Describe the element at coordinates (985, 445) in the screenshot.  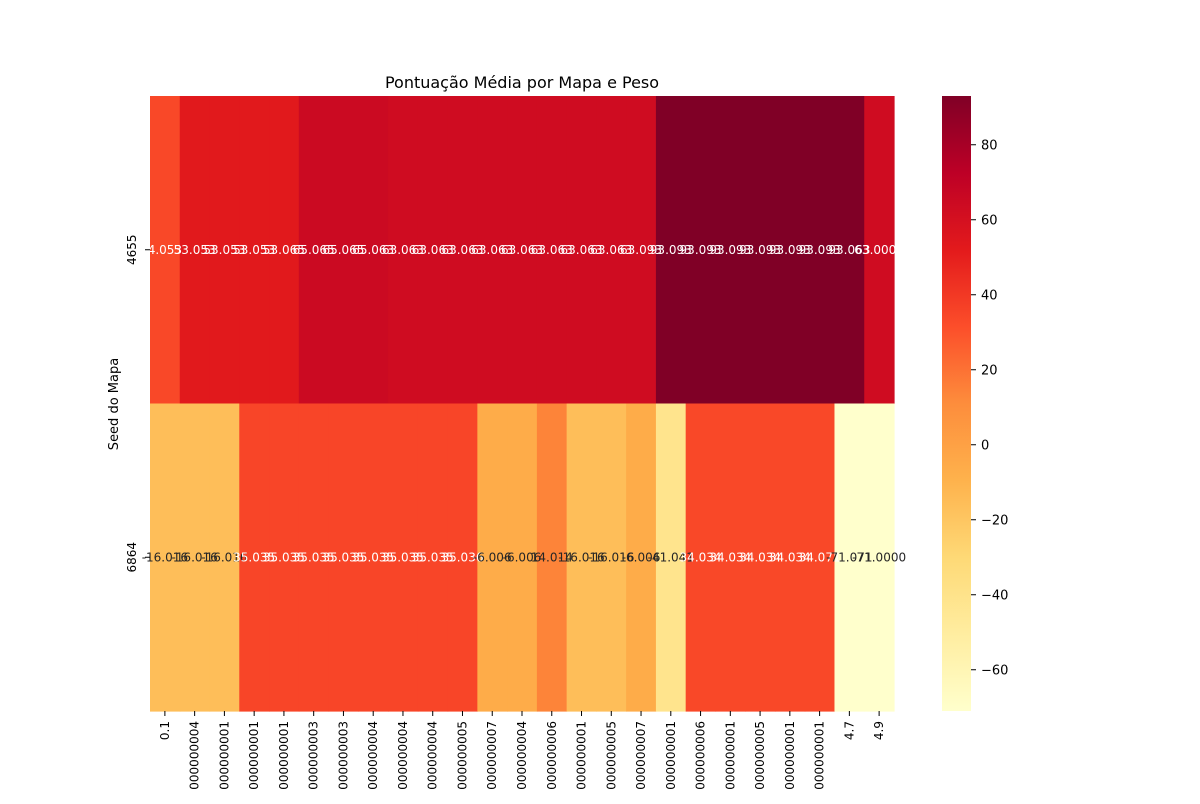
I see `colorbar-tick-label: 0` at that location.